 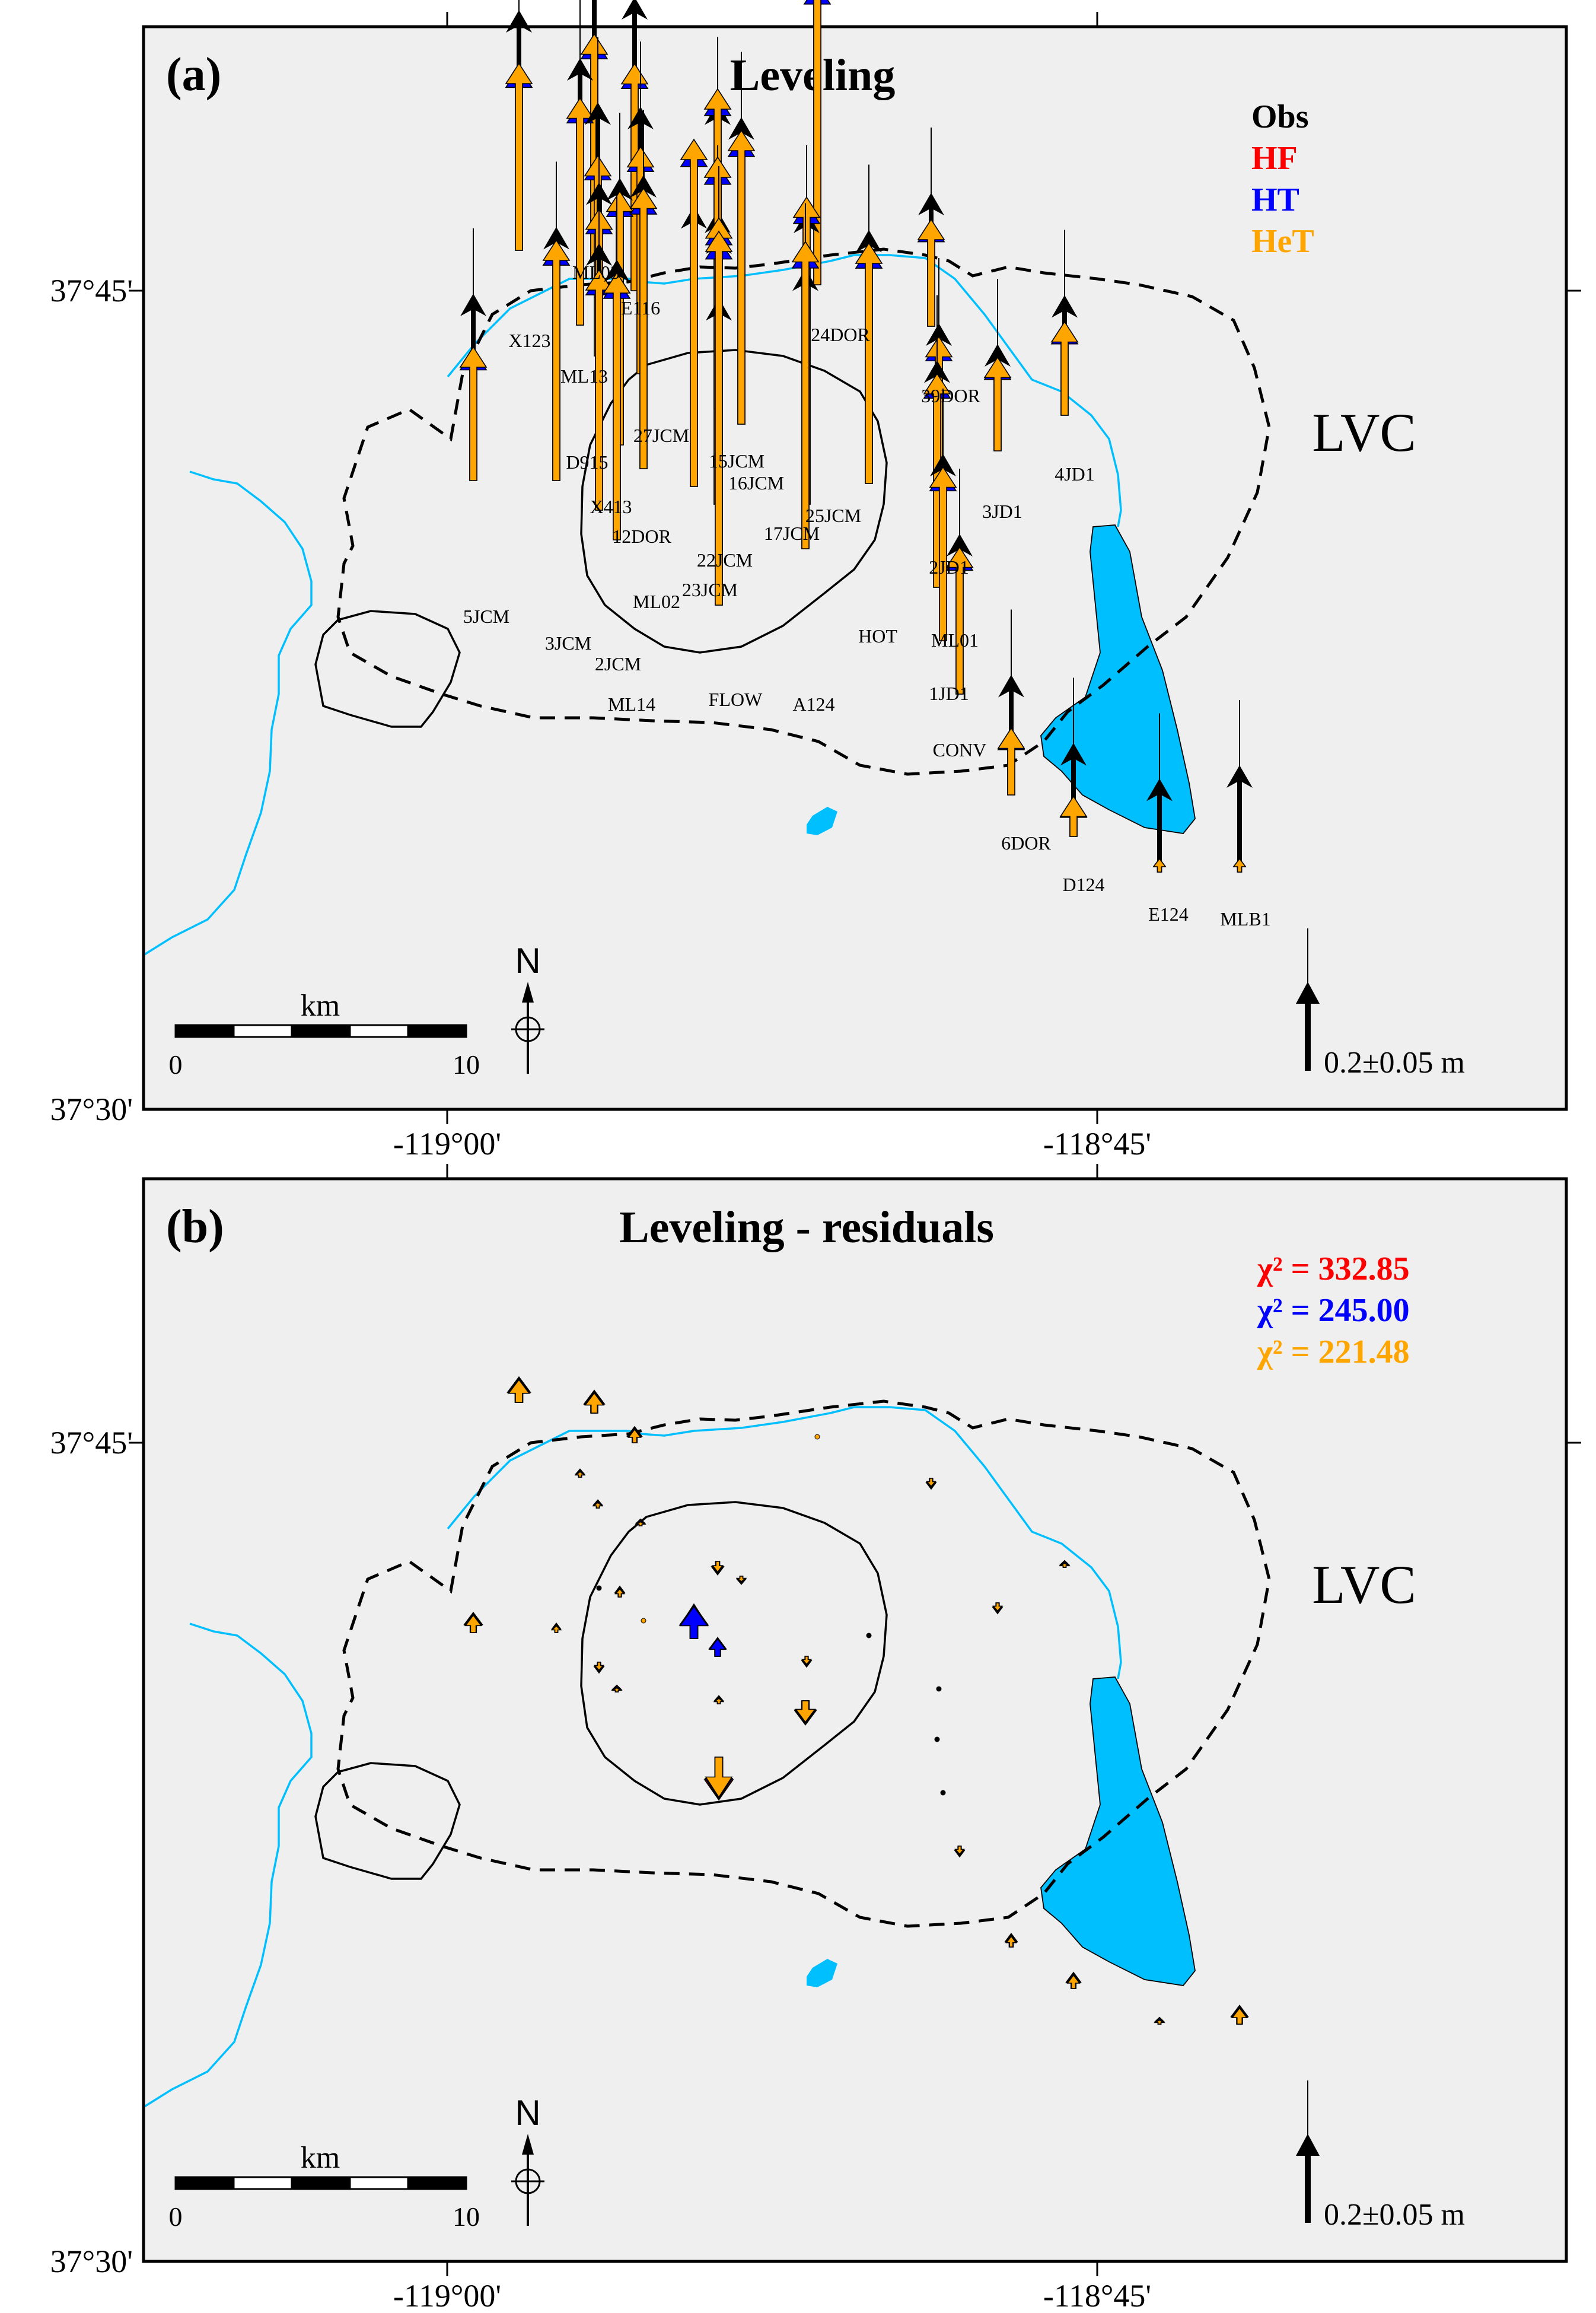 I want to click on legend-entry: χ² = 221.48, so click(x=1333, y=1352).